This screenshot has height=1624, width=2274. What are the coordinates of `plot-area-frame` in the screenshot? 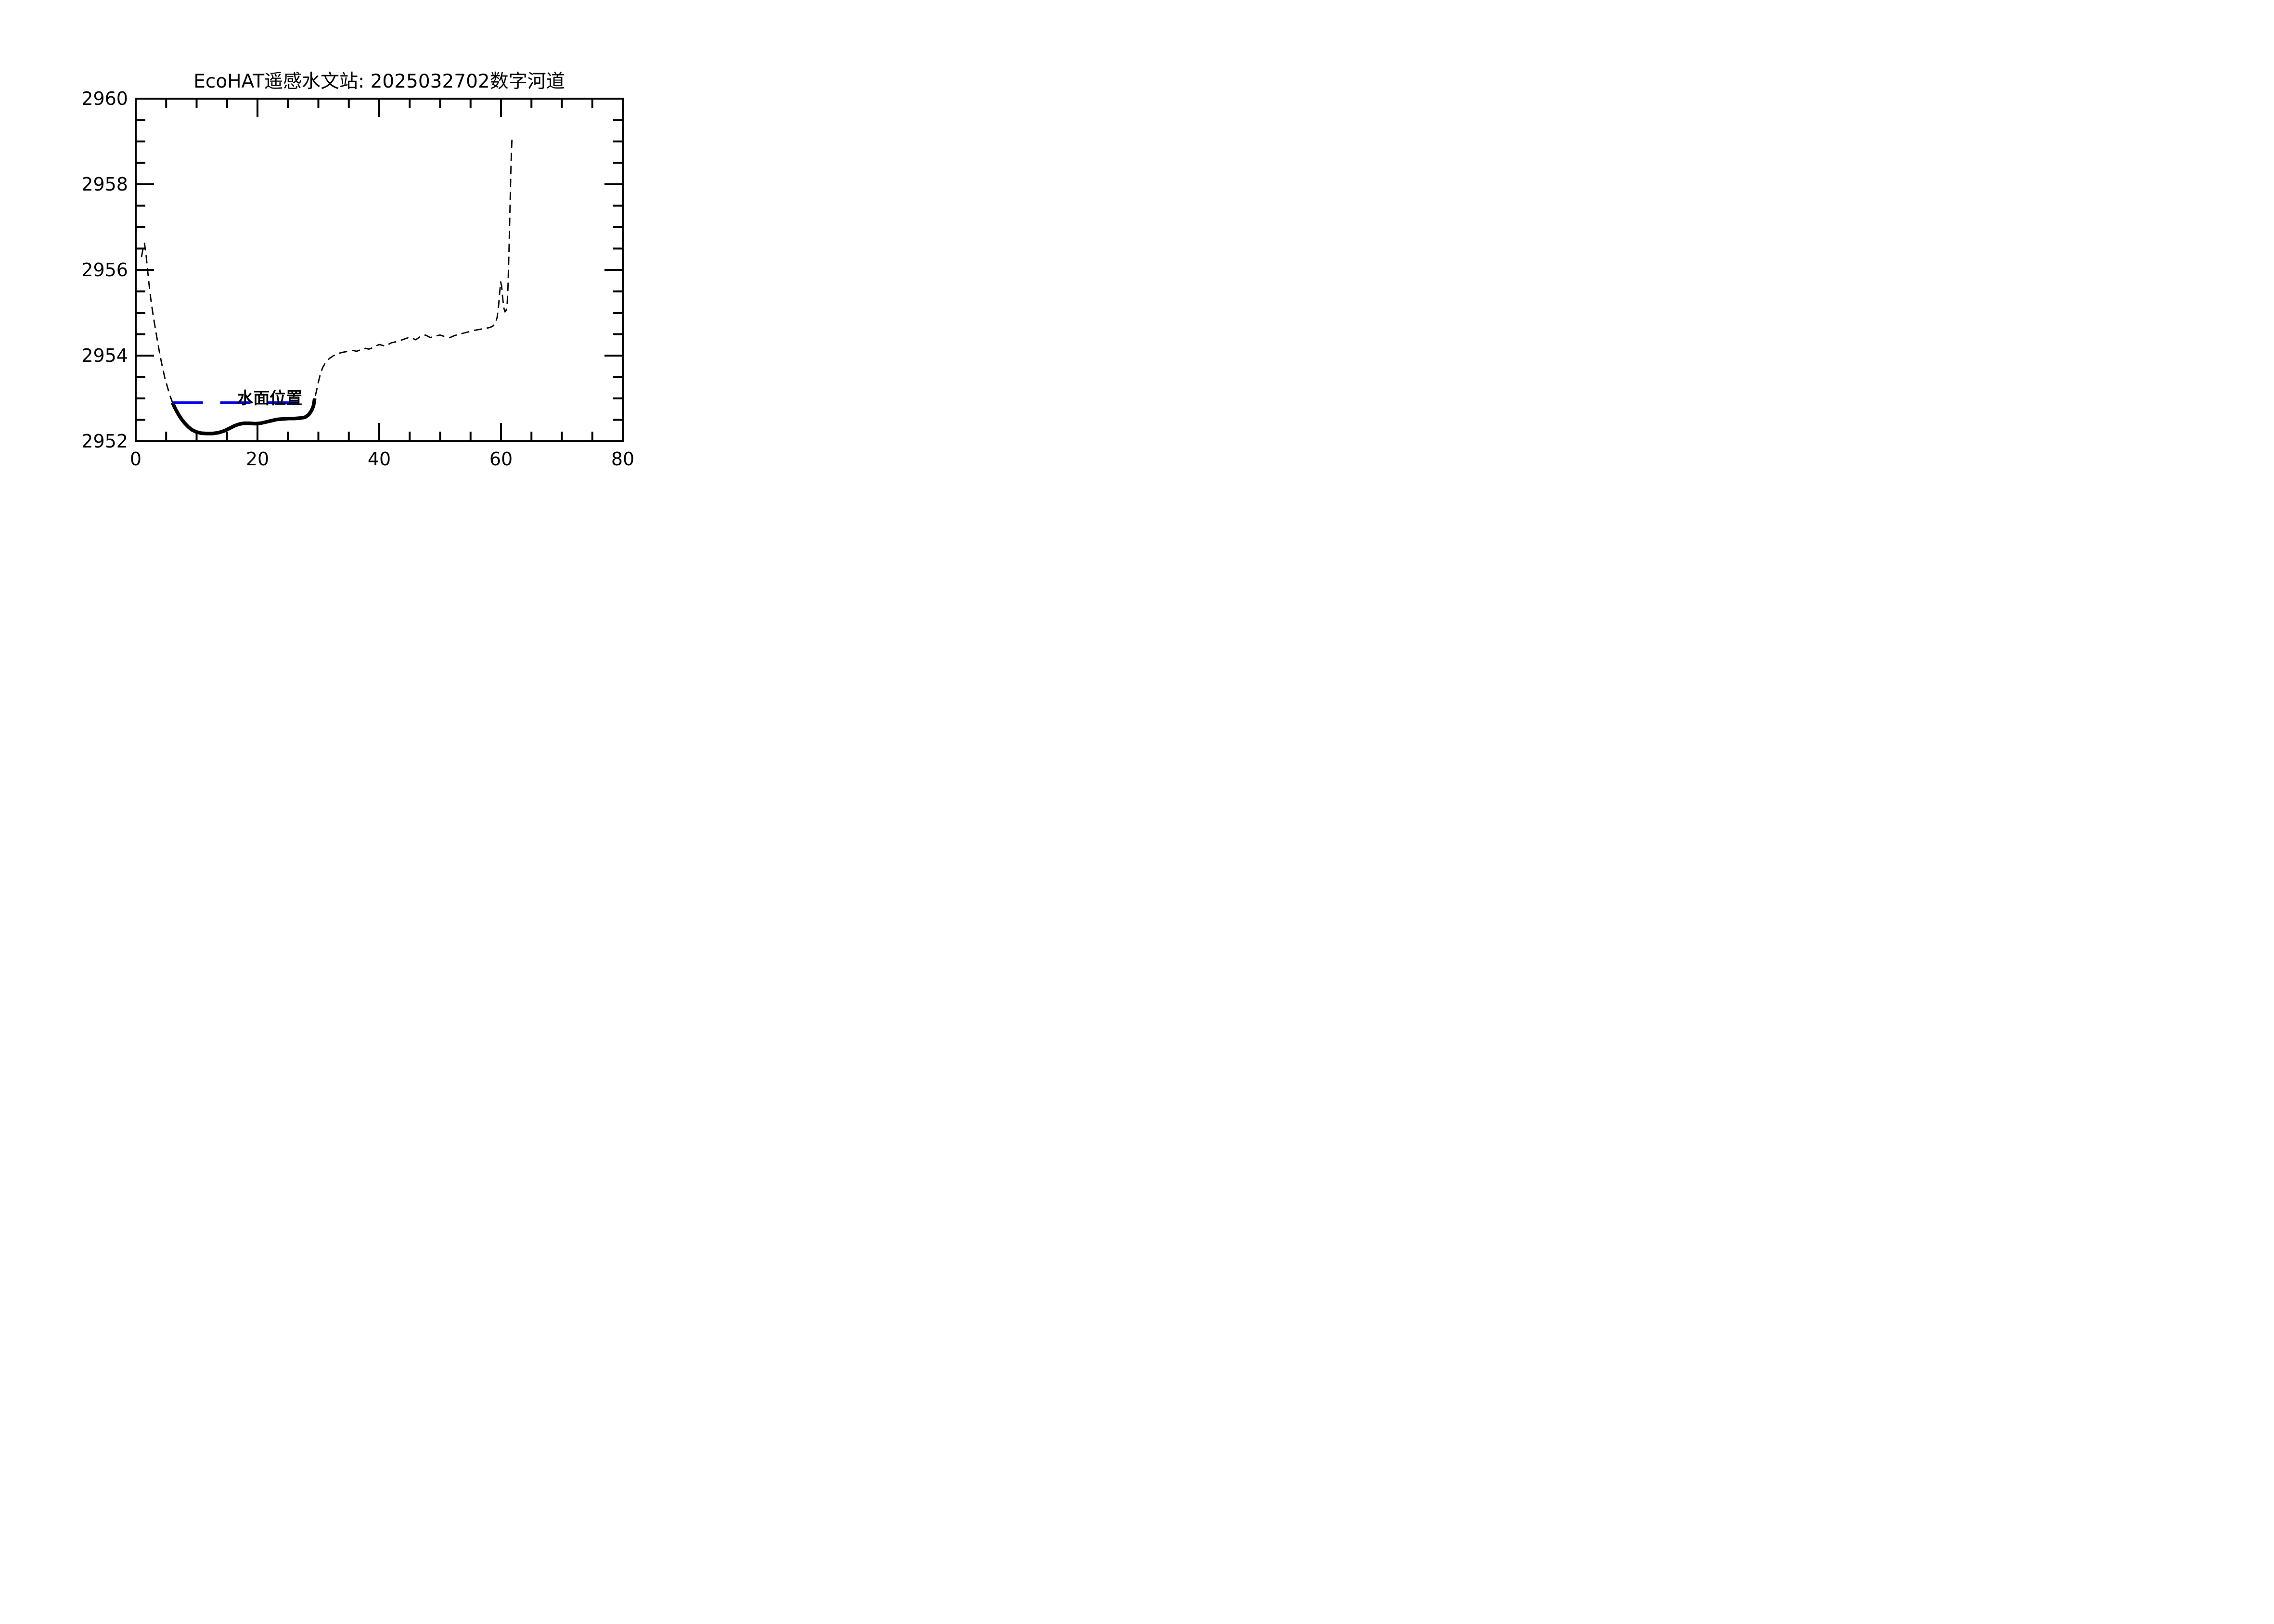 It's located at (379, 270).